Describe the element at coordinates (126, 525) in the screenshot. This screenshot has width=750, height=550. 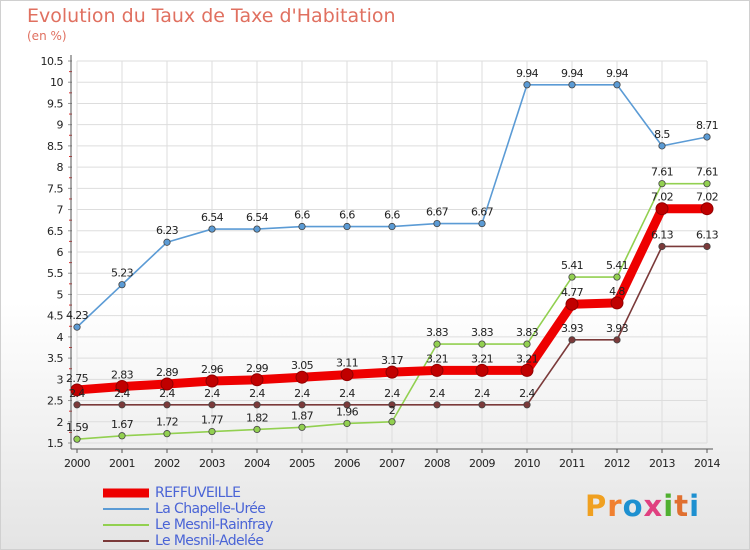
I see `legend-swatch-le-mesnil-rainfray` at that location.